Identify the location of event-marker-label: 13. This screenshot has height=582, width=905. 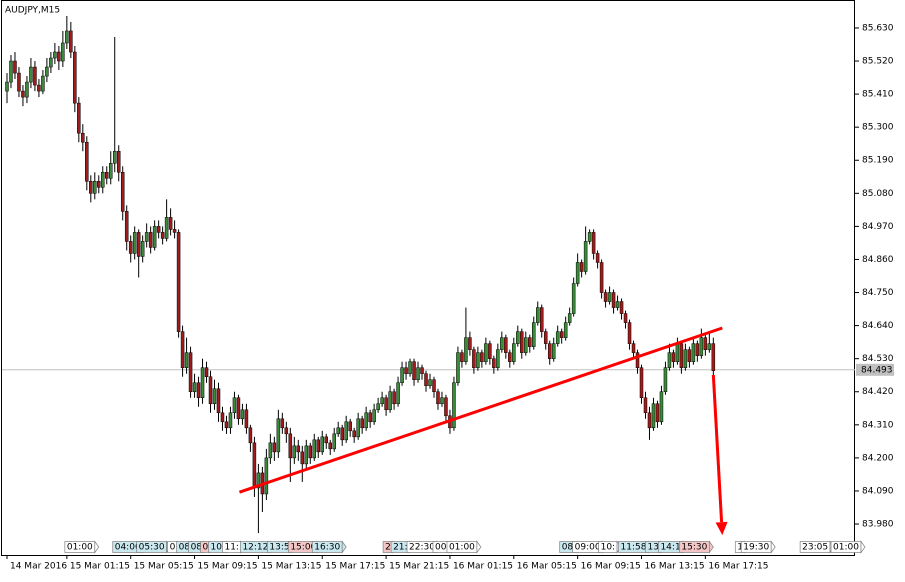
(652, 548).